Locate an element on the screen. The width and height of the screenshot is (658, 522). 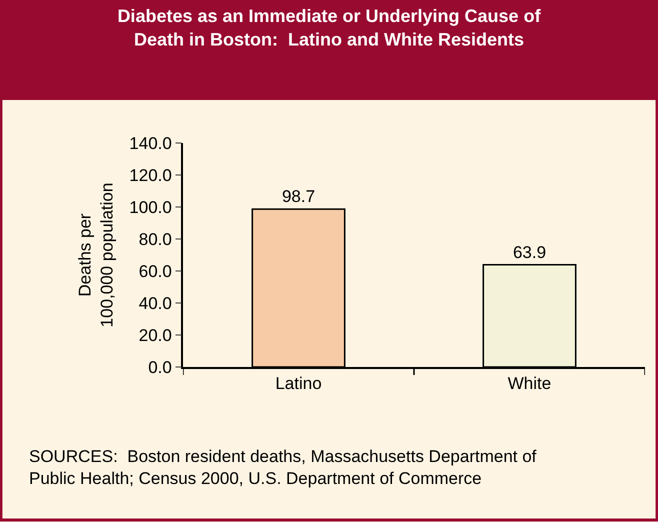
y-tick-label: 60.0 is located at coordinates (155, 271).